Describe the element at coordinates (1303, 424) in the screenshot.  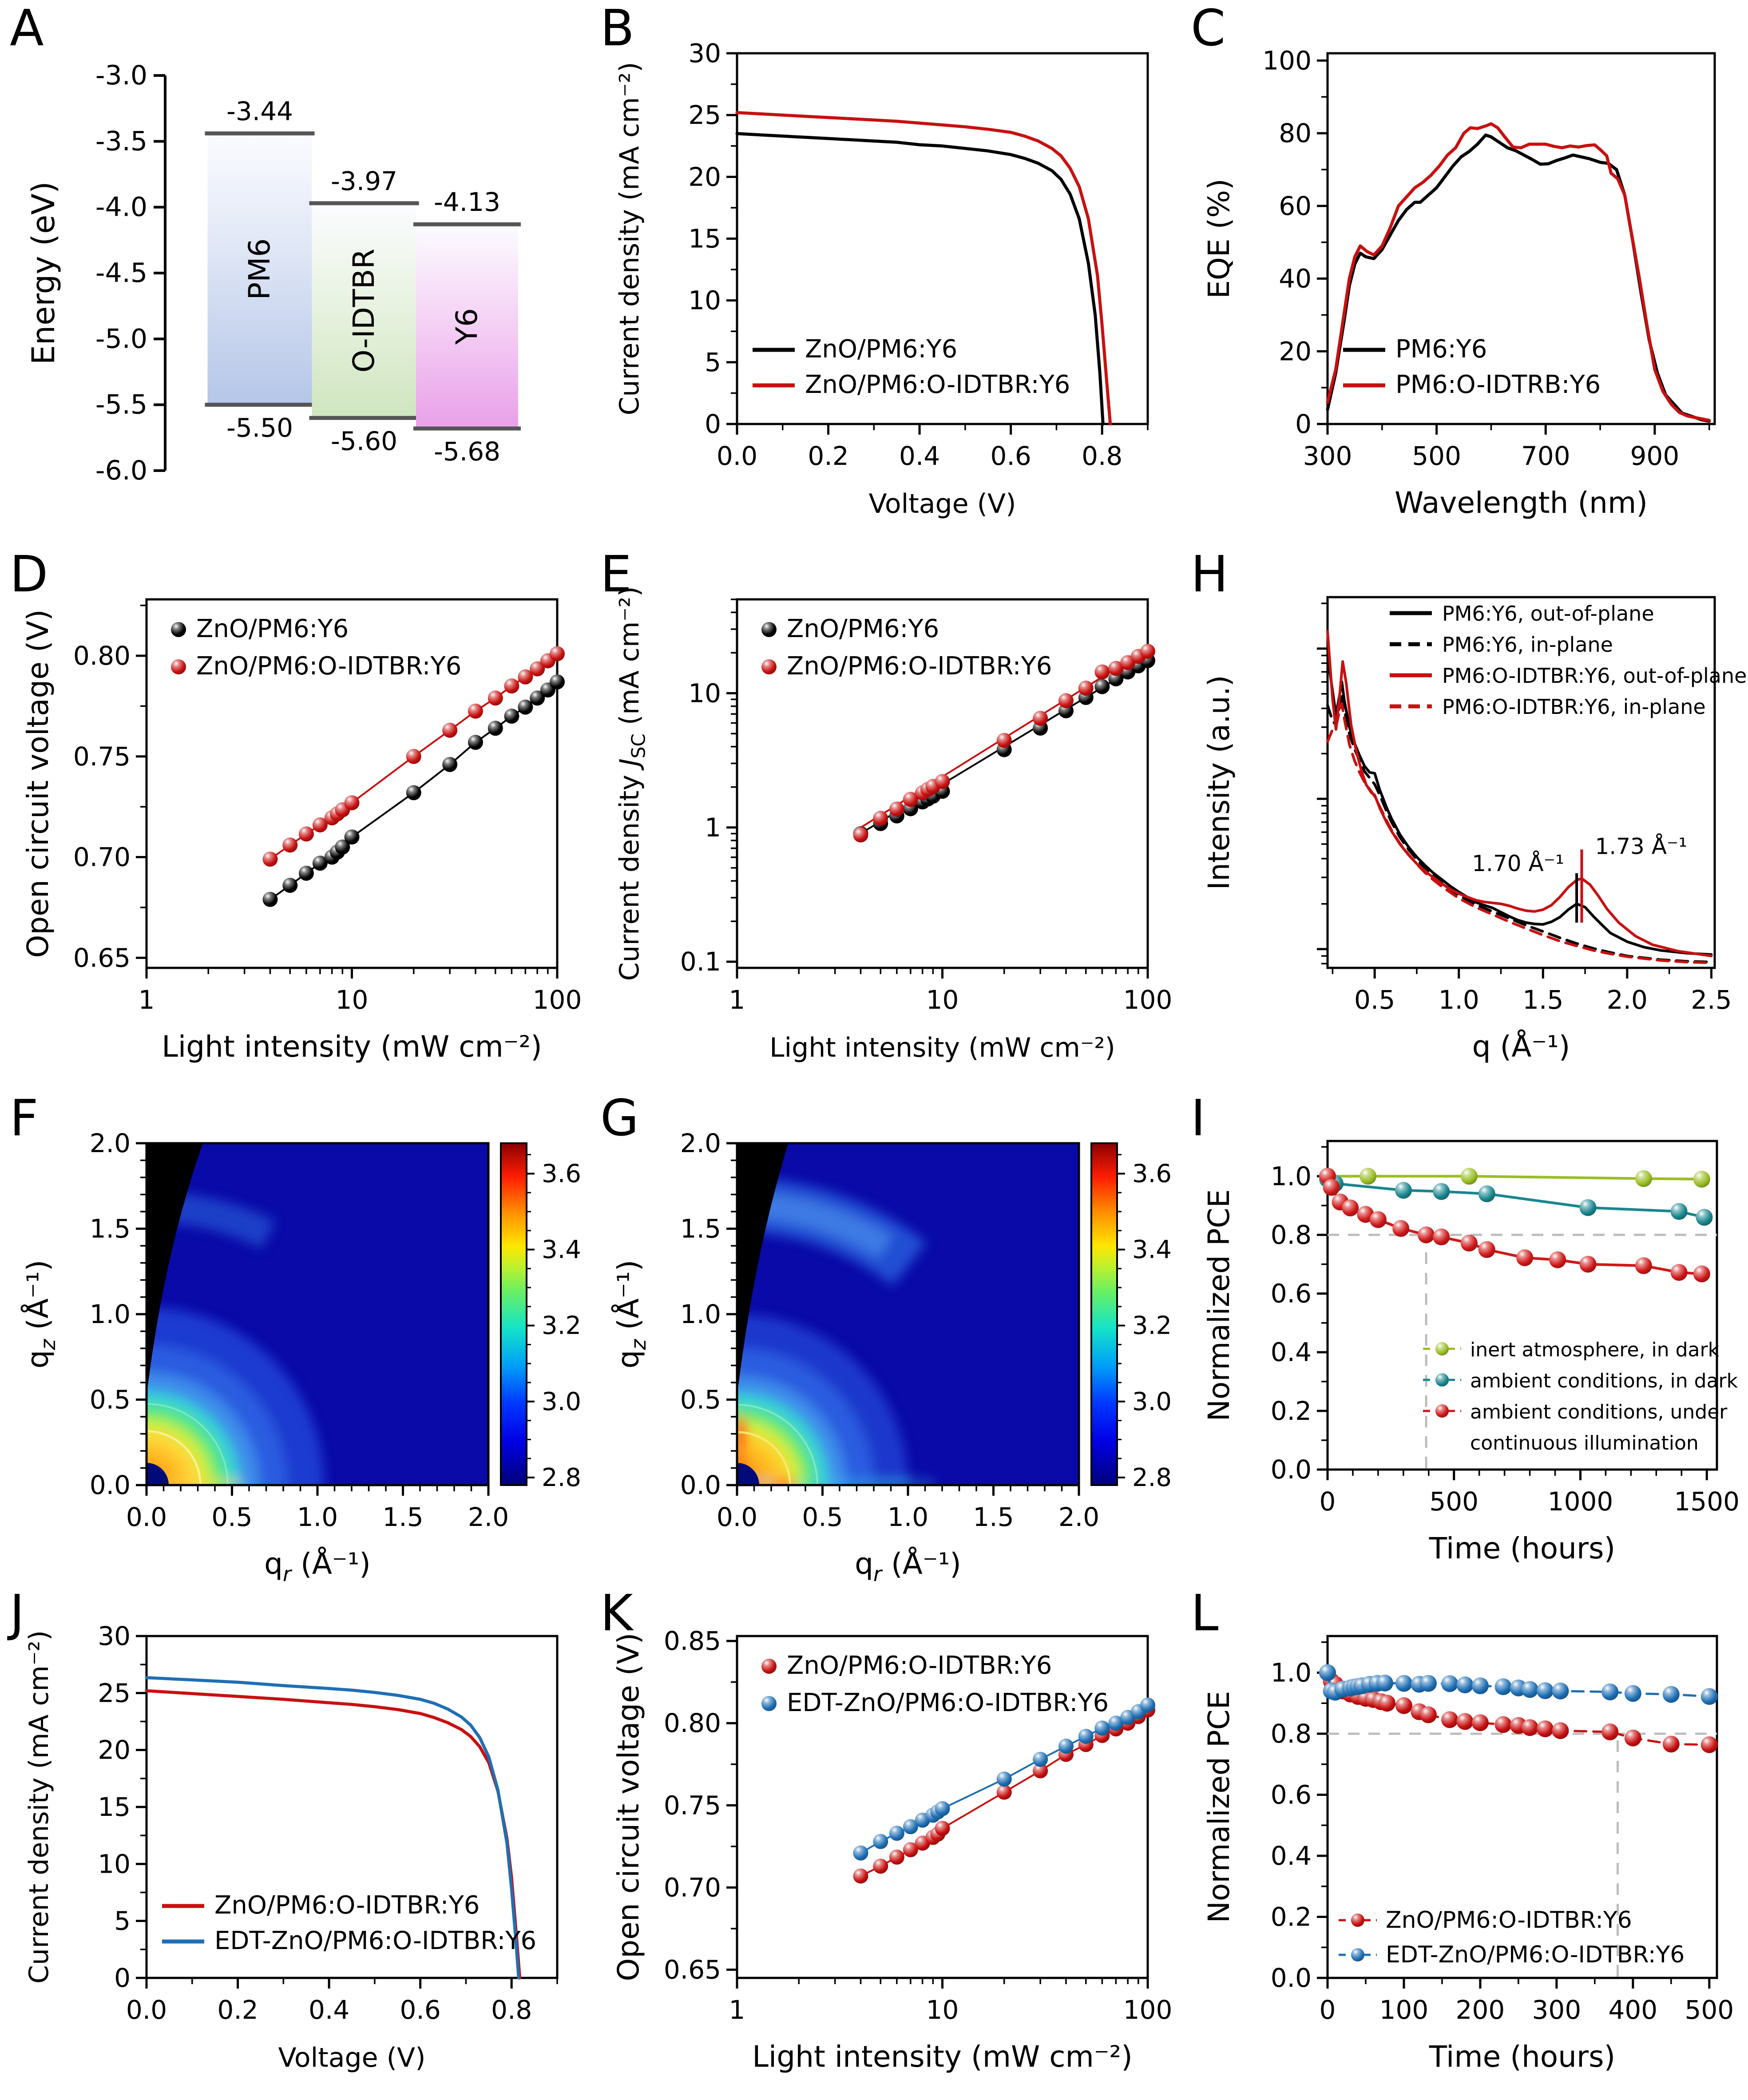
I see `y-tick-label: 0` at that location.